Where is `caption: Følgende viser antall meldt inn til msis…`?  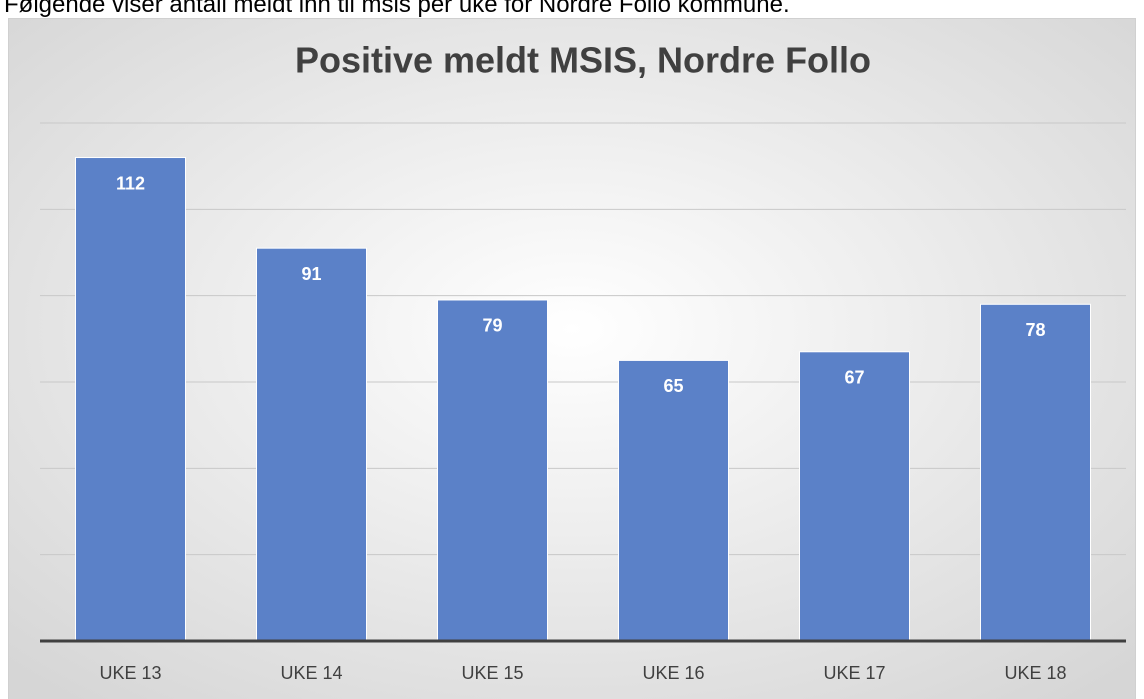 caption: Følgende viser antall meldt inn til msis… is located at coordinates (397, 9).